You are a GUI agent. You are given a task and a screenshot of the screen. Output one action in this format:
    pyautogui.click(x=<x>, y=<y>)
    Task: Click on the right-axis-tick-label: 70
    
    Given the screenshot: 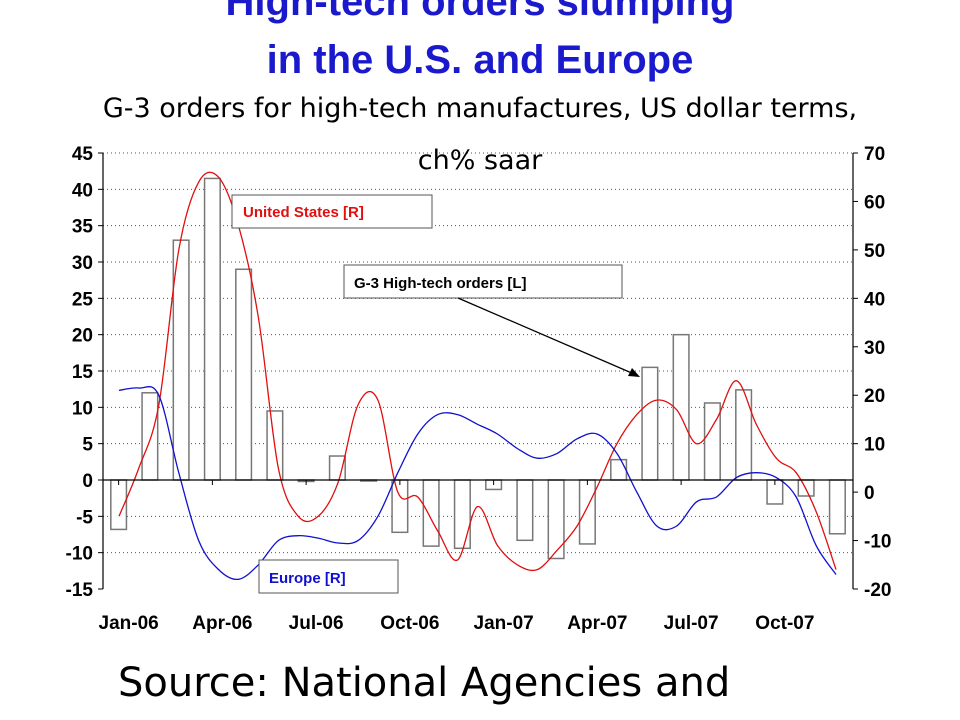 What is the action you would take?
    pyautogui.click(x=874, y=154)
    